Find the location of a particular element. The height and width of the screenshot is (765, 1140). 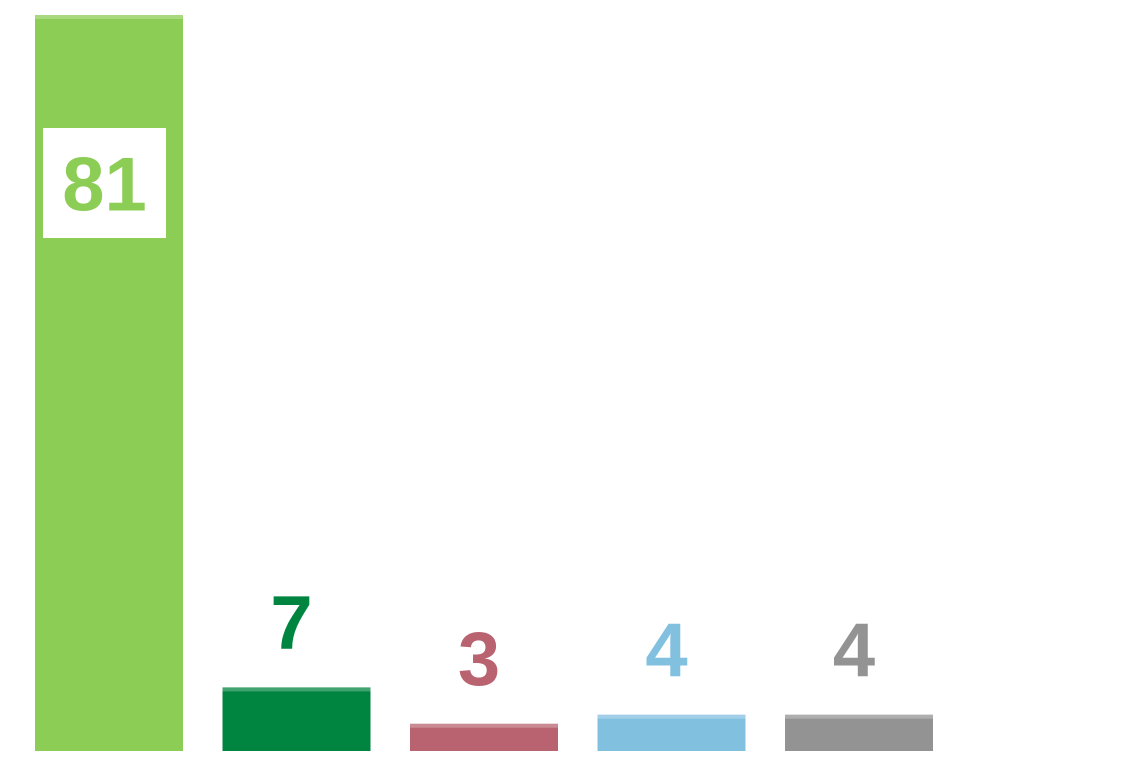

value-label: 3 is located at coordinates (479, 659).